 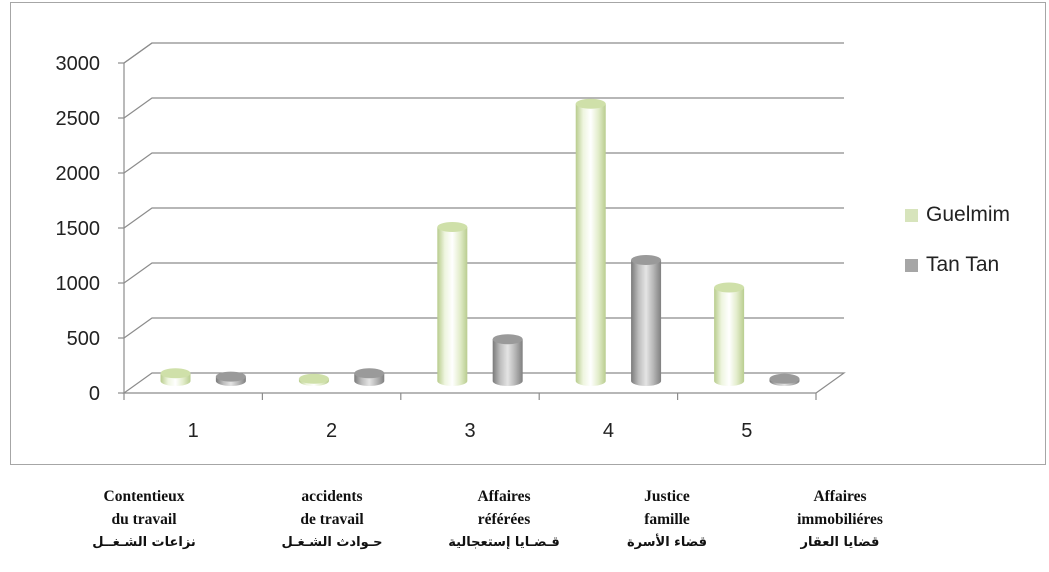 What do you see at coordinates (78, 119) in the screenshot?
I see `y-tick-label: 2500` at bounding box center [78, 119].